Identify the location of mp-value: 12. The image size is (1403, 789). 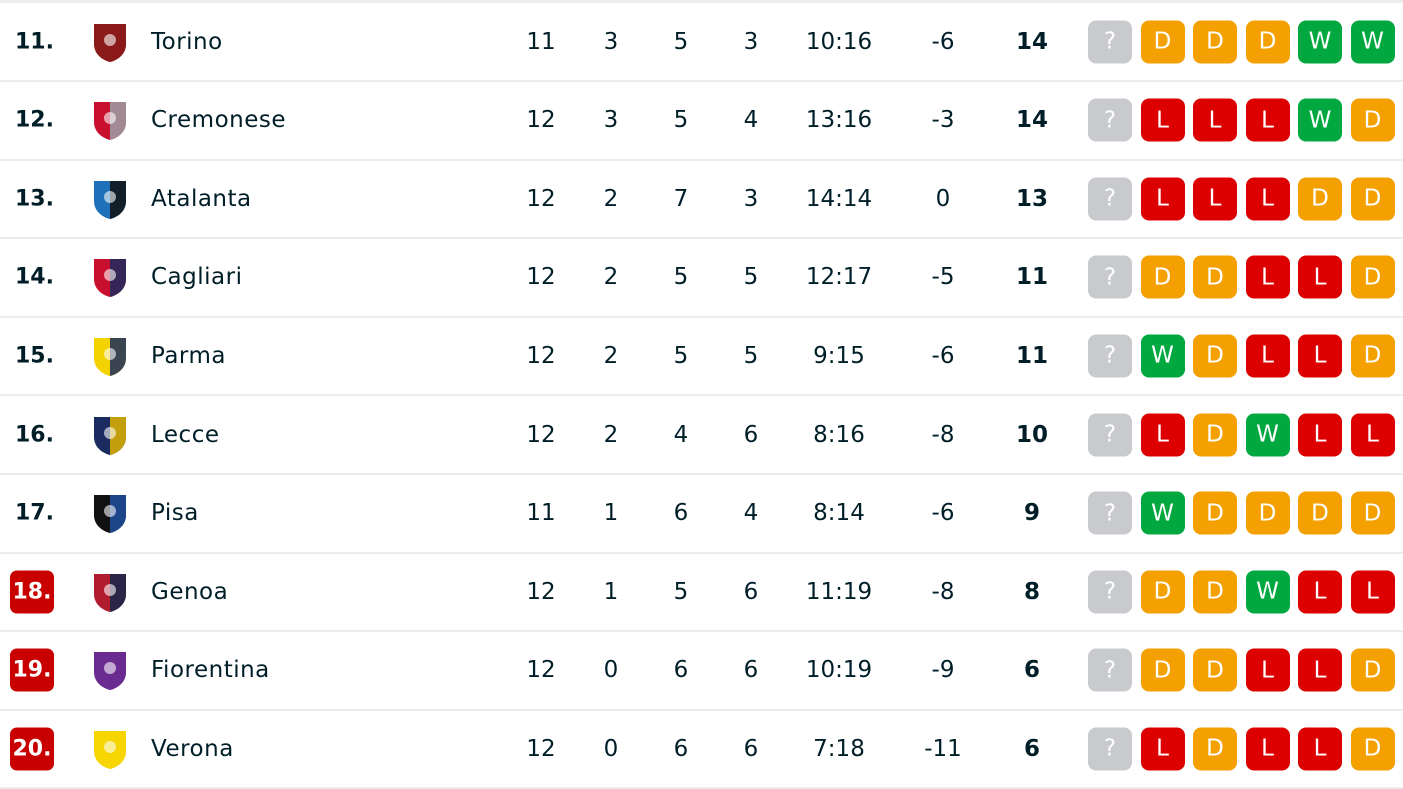
(541, 748).